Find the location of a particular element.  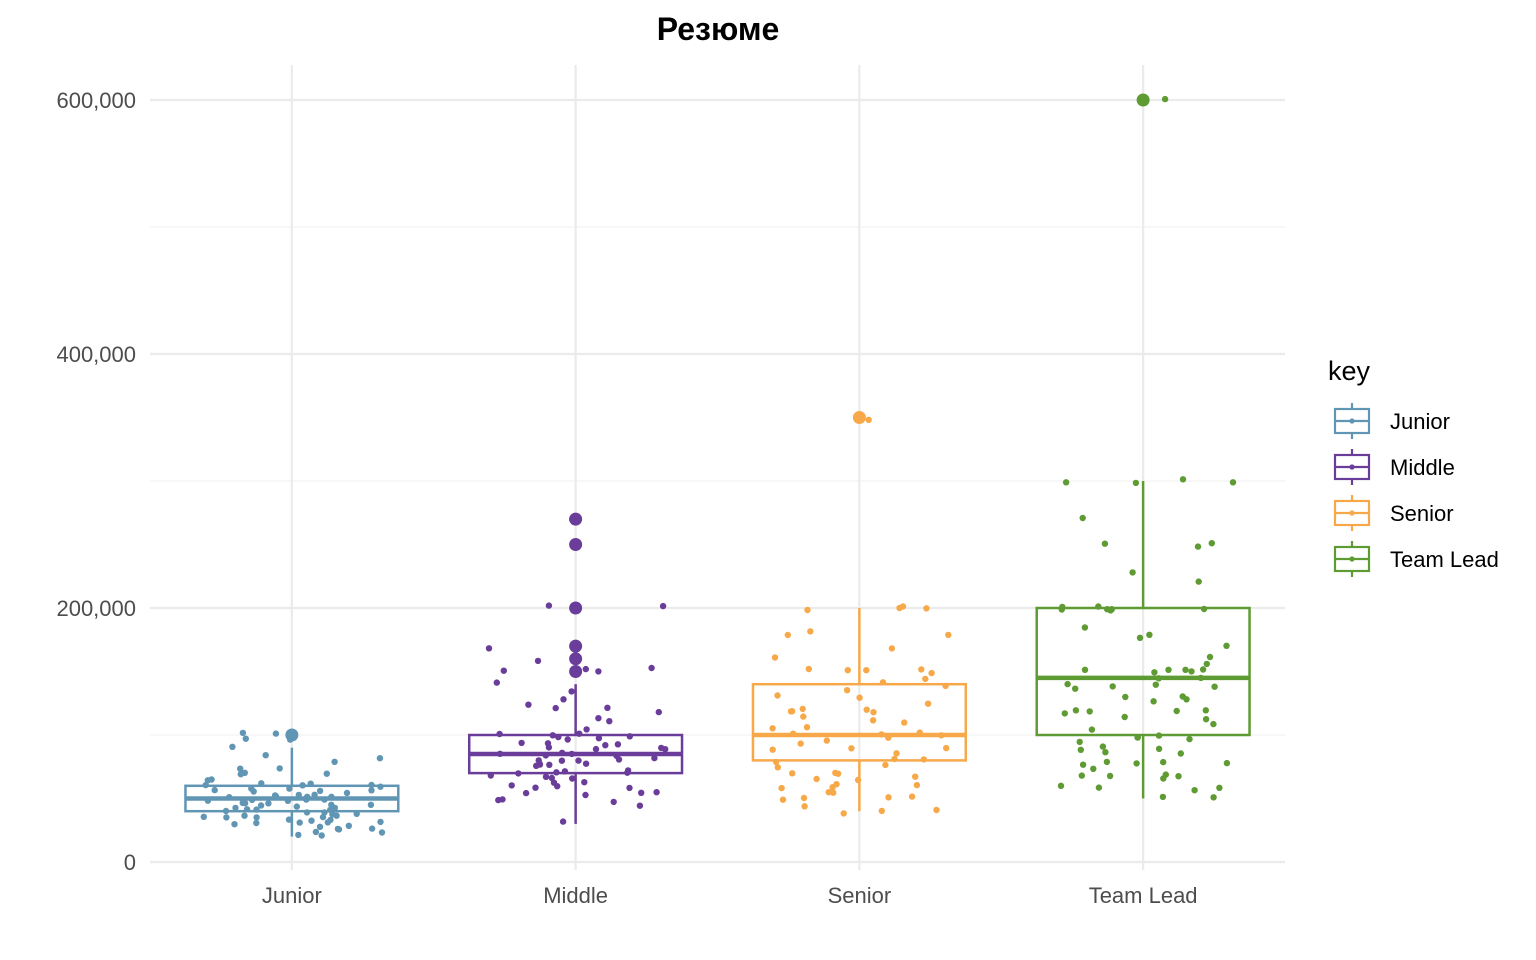

legend-title: key is located at coordinates (1349, 371).